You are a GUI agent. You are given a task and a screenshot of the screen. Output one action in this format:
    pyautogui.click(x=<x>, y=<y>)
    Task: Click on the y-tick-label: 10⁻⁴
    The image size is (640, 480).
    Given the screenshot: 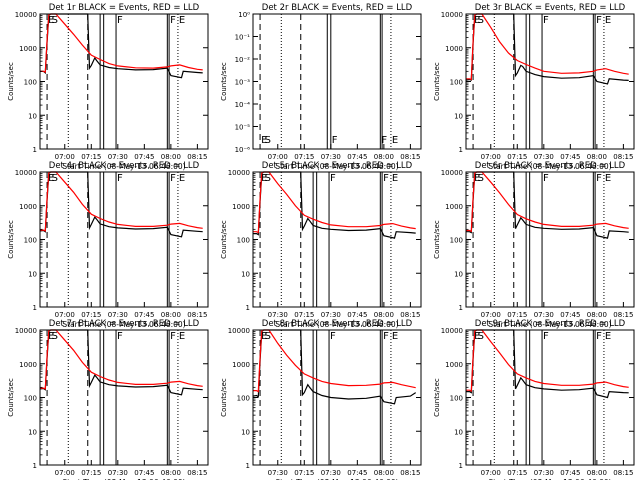 What is the action you would take?
    pyautogui.click(x=243, y=105)
    